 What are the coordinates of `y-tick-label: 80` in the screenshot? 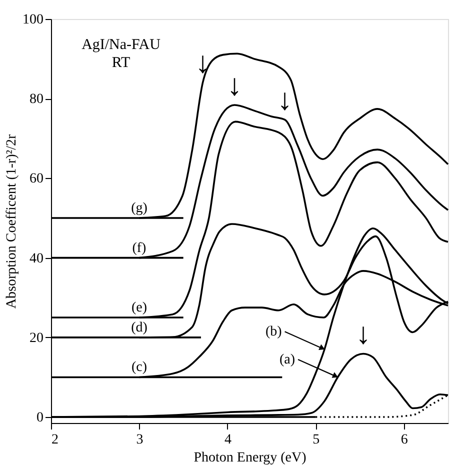 It's located at (37, 100).